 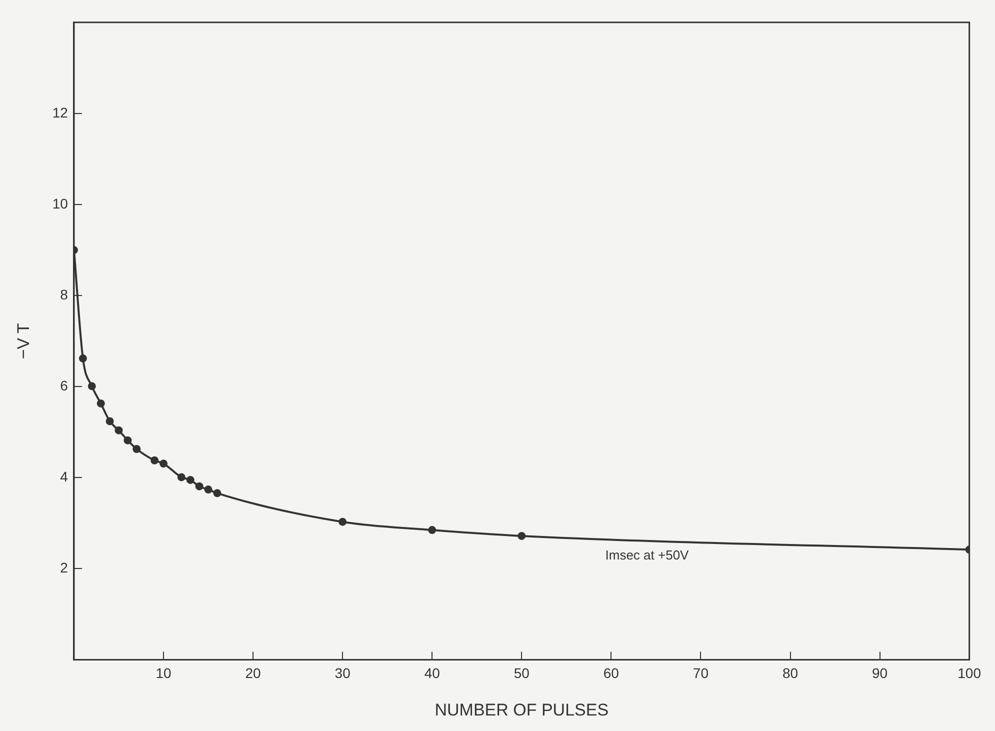 What do you see at coordinates (521, 710) in the screenshot?
I see `x-axis-title: NUMBER OF PULSES` at bounding box center [521, 710].